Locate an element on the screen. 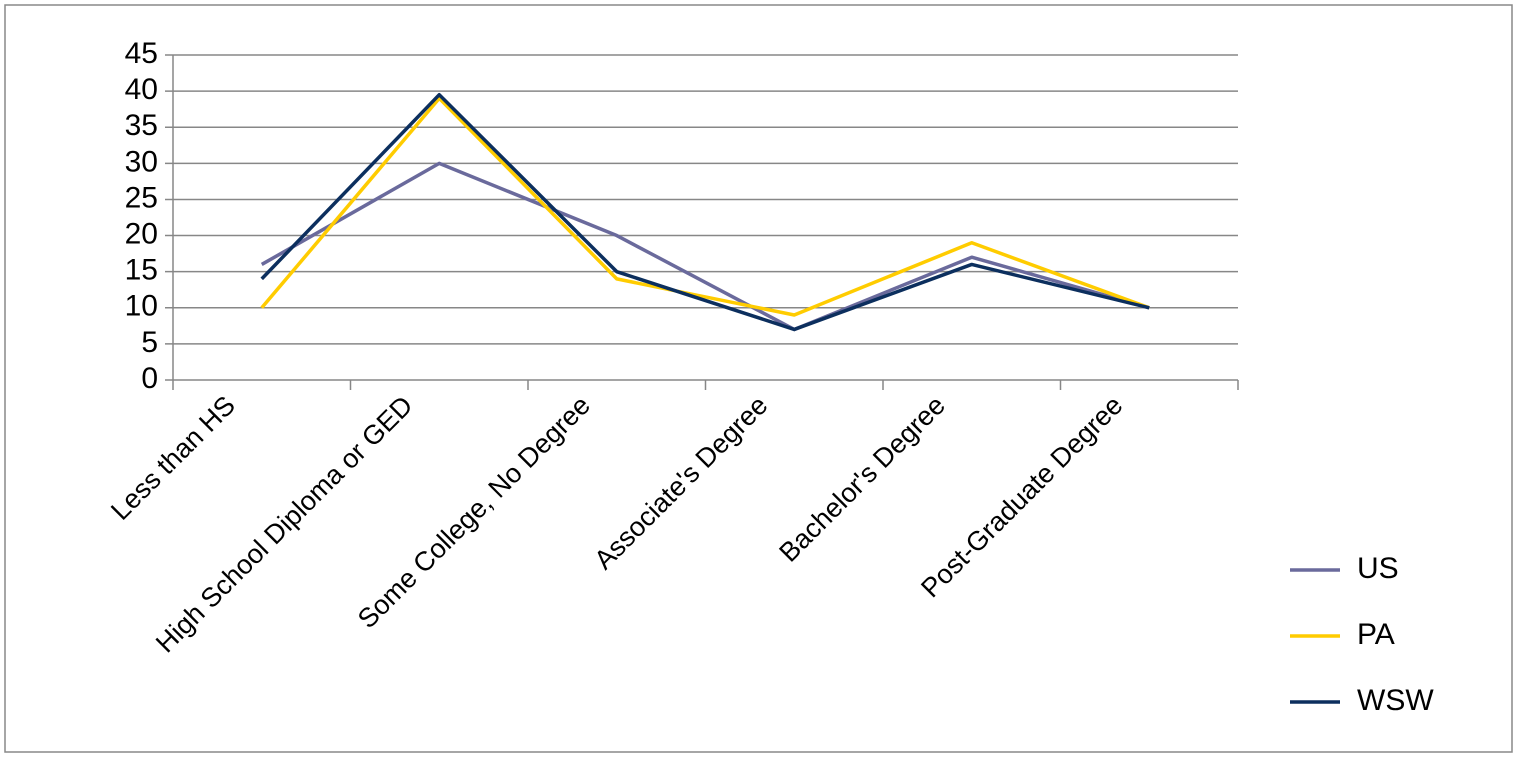  y-tick-label: 5 is located at coordinates (149, 342).